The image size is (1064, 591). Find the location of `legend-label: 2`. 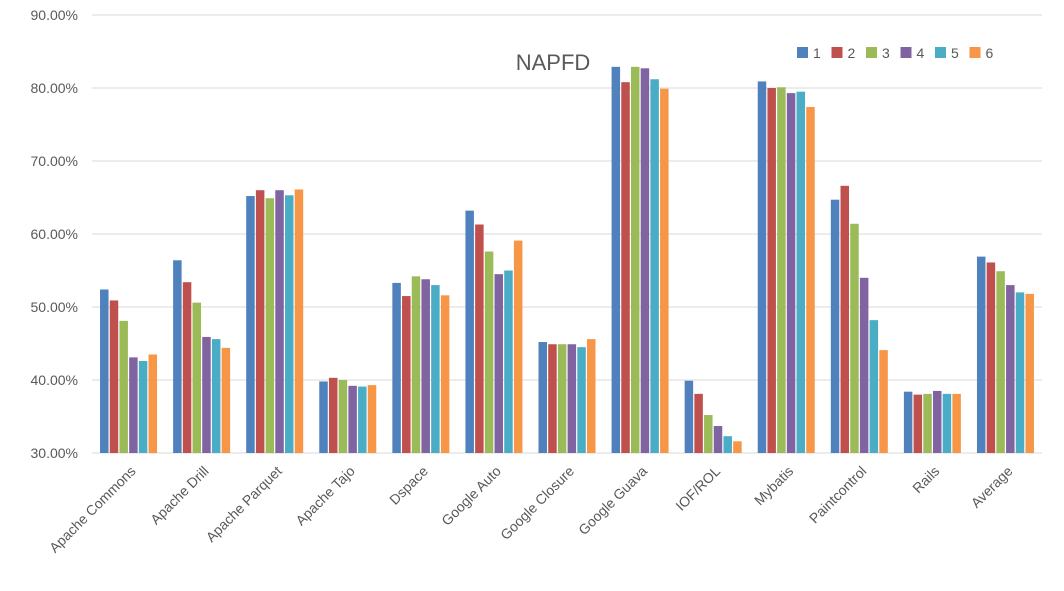

legend-label: 2 is located at coordinates (852, 53).